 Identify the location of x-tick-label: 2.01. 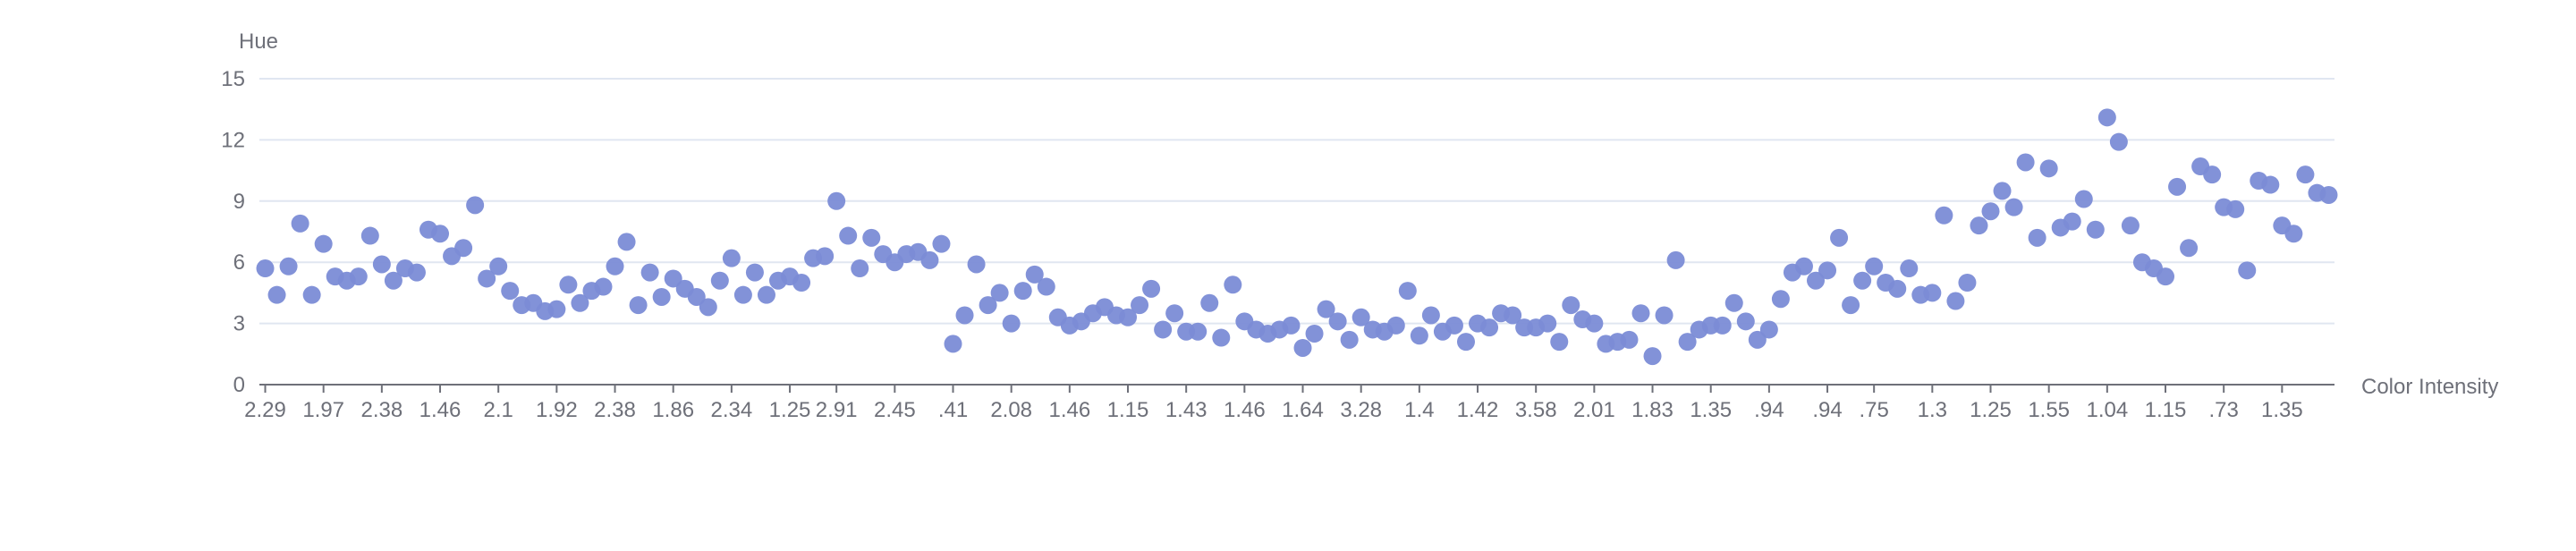
(1594, 410).